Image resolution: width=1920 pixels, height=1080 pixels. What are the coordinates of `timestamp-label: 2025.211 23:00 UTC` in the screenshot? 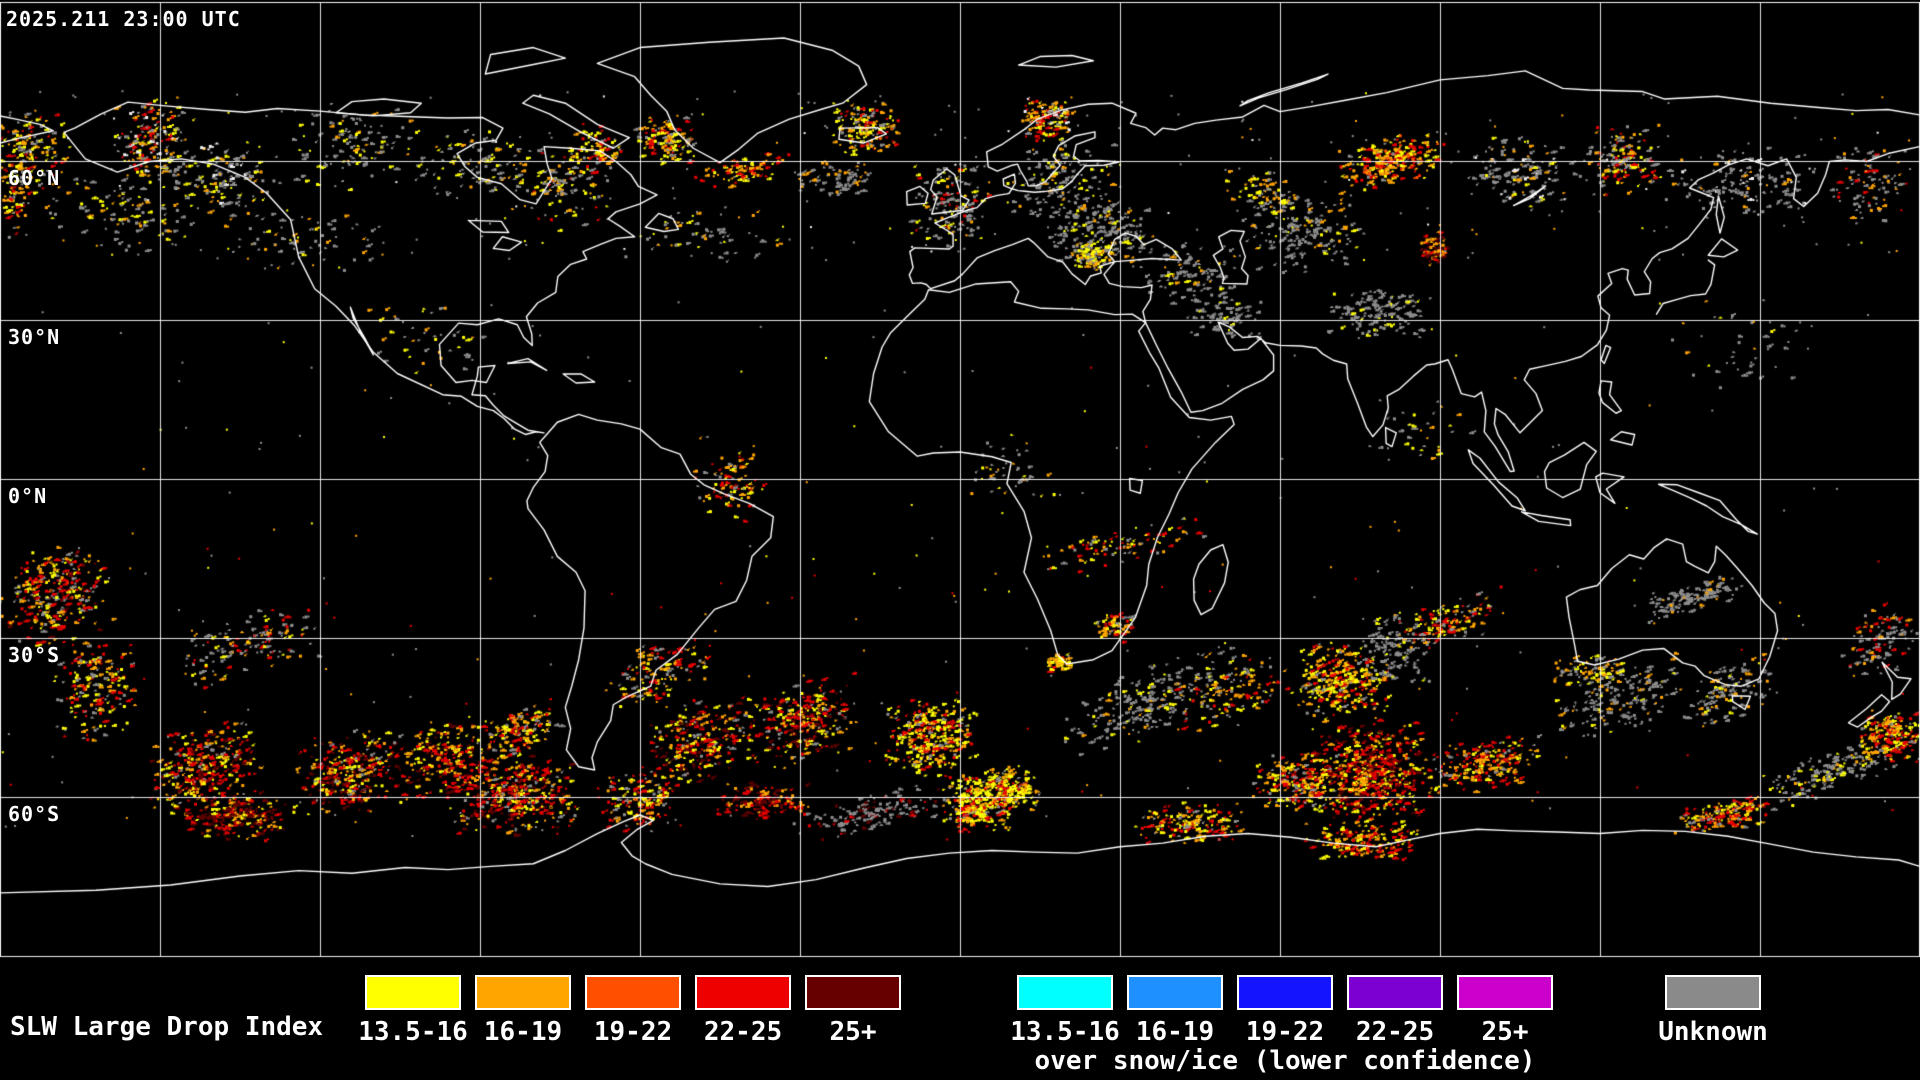 It's located at (123, 19).